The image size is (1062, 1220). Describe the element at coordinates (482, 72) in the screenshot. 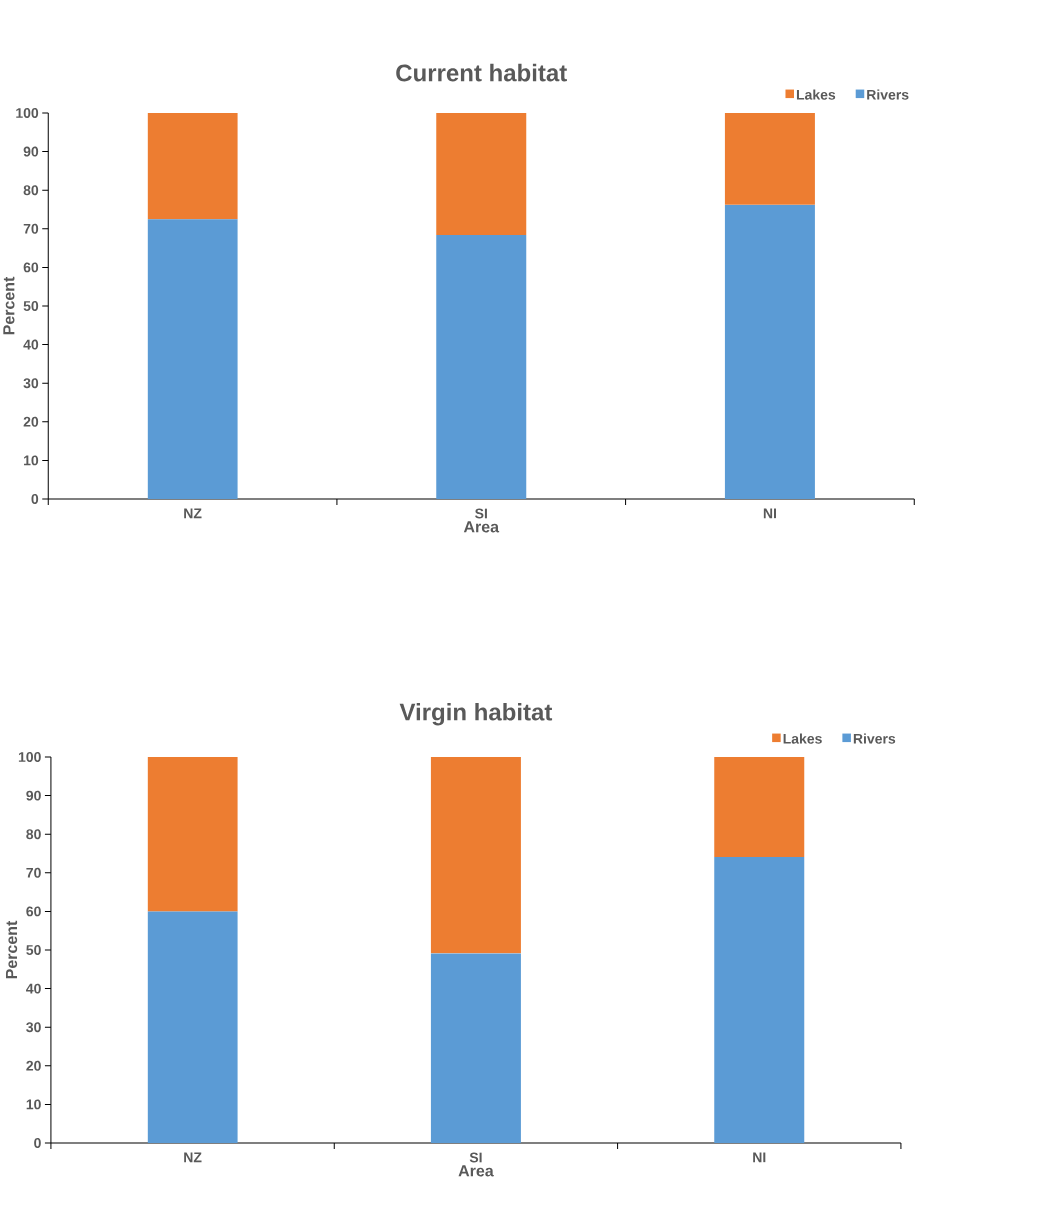

I see `chart-title: Current habitat` at that location.